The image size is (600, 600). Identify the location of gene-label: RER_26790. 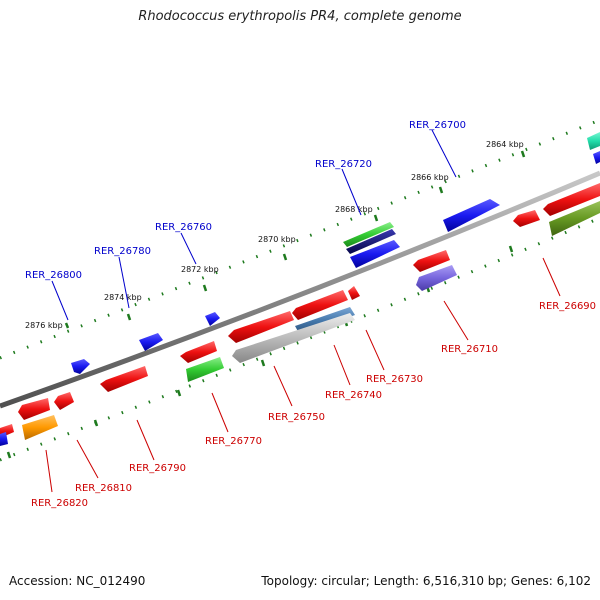
(157, 468).